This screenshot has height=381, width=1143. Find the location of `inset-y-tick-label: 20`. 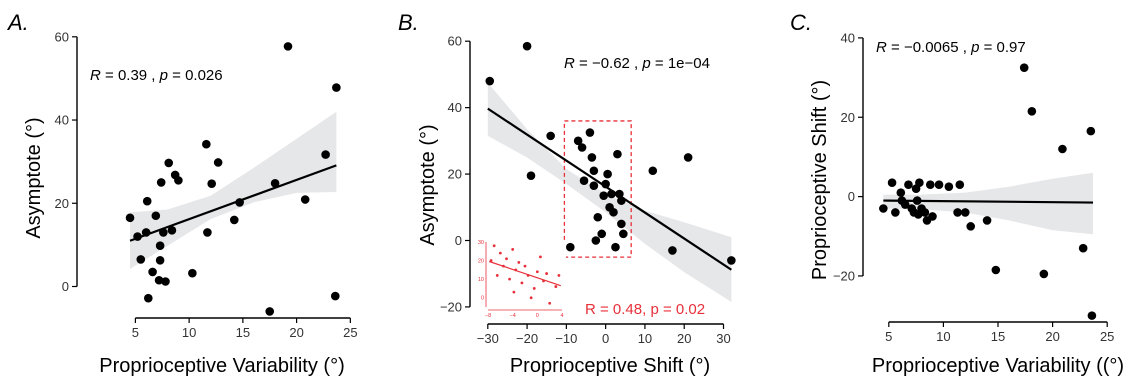

inset-y-tick-label: 20 is located at coordinates (481, 262).